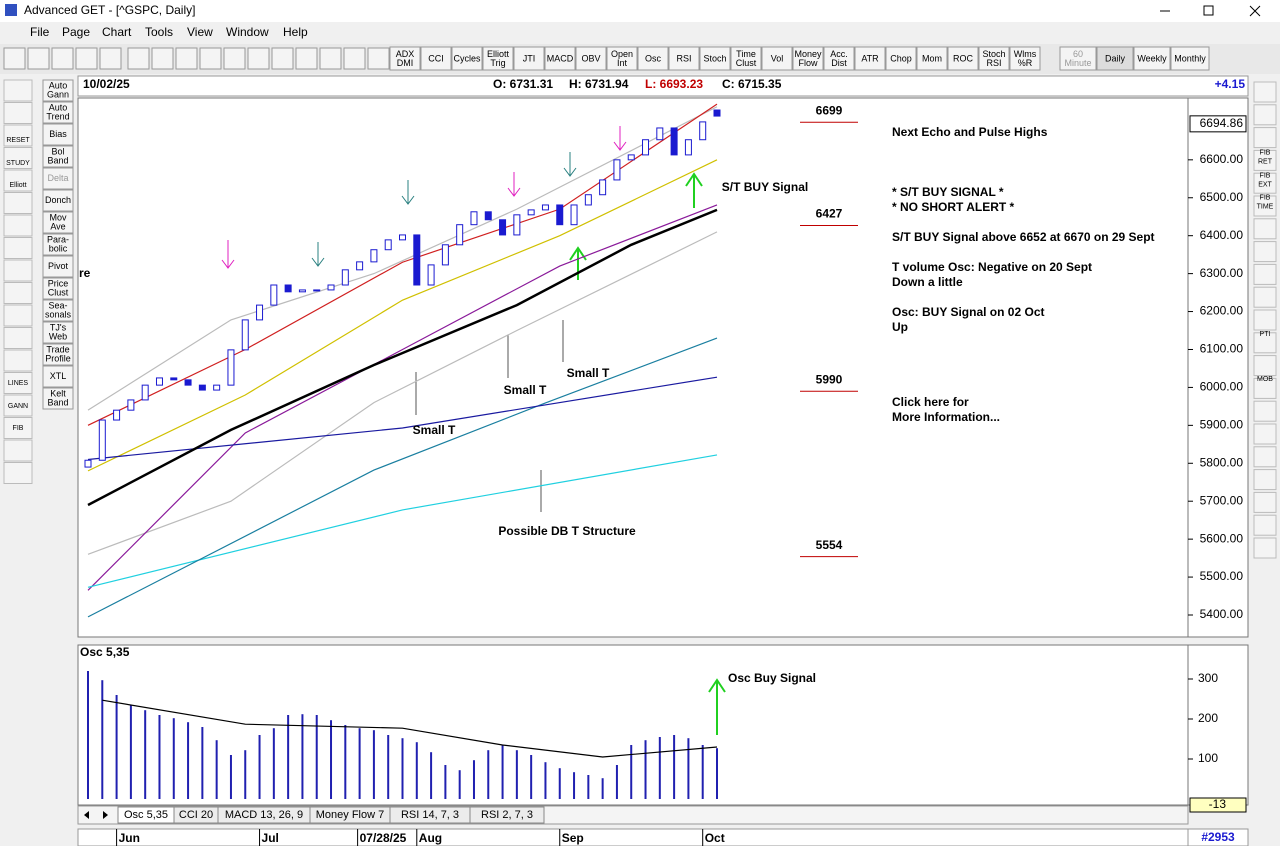 This screenshot has width=1280, height=846. I want to click on indicator-tab, so click(507, 815).